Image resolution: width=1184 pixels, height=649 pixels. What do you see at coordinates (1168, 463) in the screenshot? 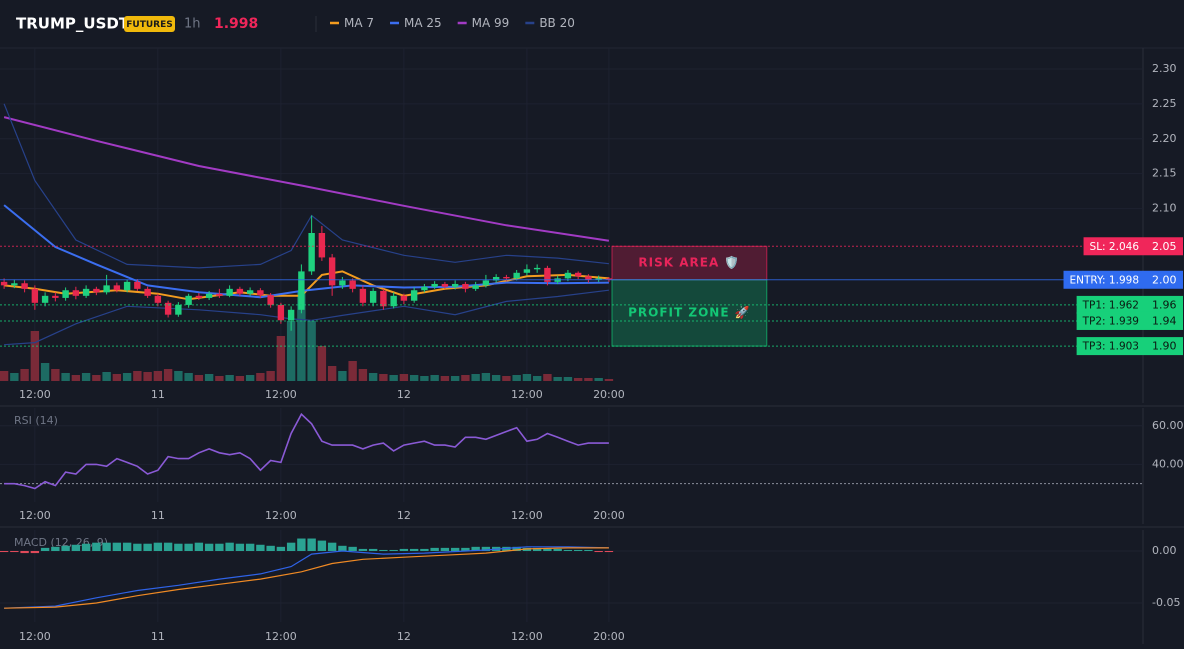
I see `y-tick-label: 40.00` at bounding box center [1168, 463].